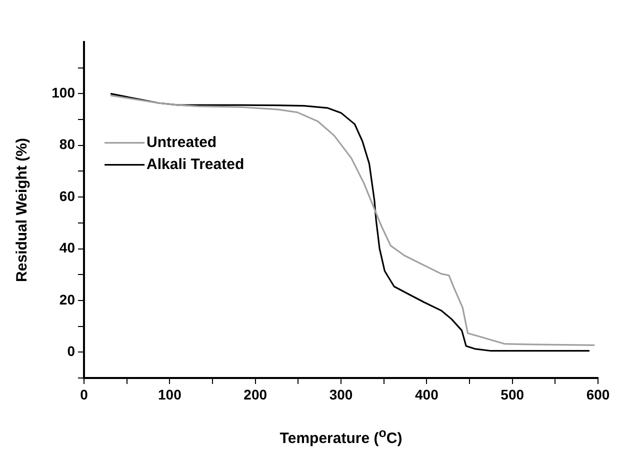 The width and height of the screenshot is (617, 455). I want to click on y-tick-label: 40, so click(67, 248).